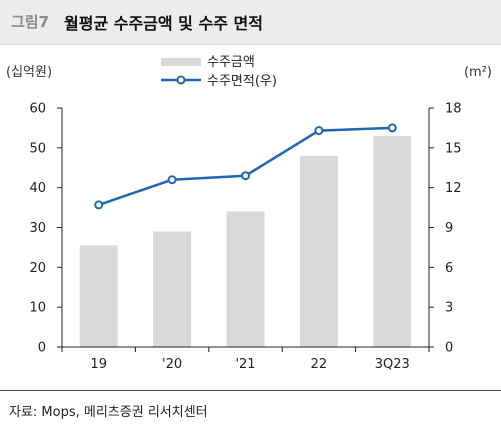 This screenshot has height=427, width=501. Describe the element at coordinates (453, 109) in the screenshot. I see `right-tick-label: 18` at that location.